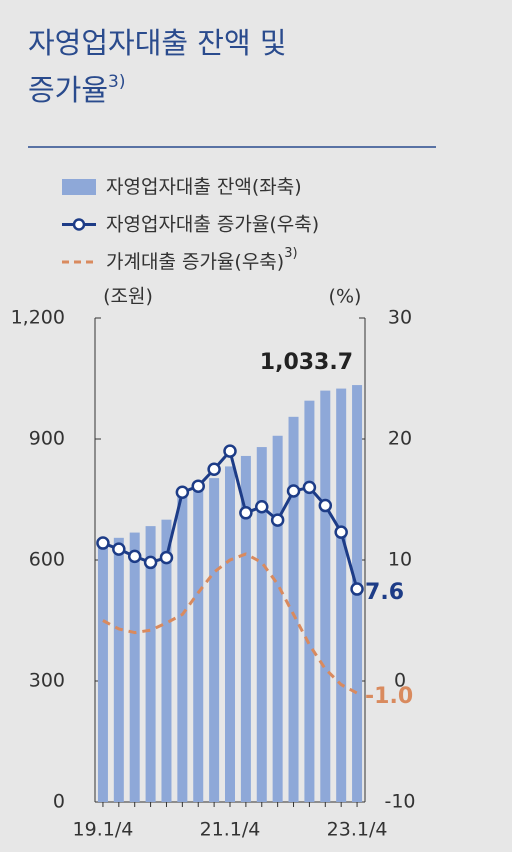 Image resolution: width=512 pixels, height=852 pixels. What do you see at coordinates (47, 560) in the screenshot?
I see `y-tick-label: 600` at bounding box center [47, 560].